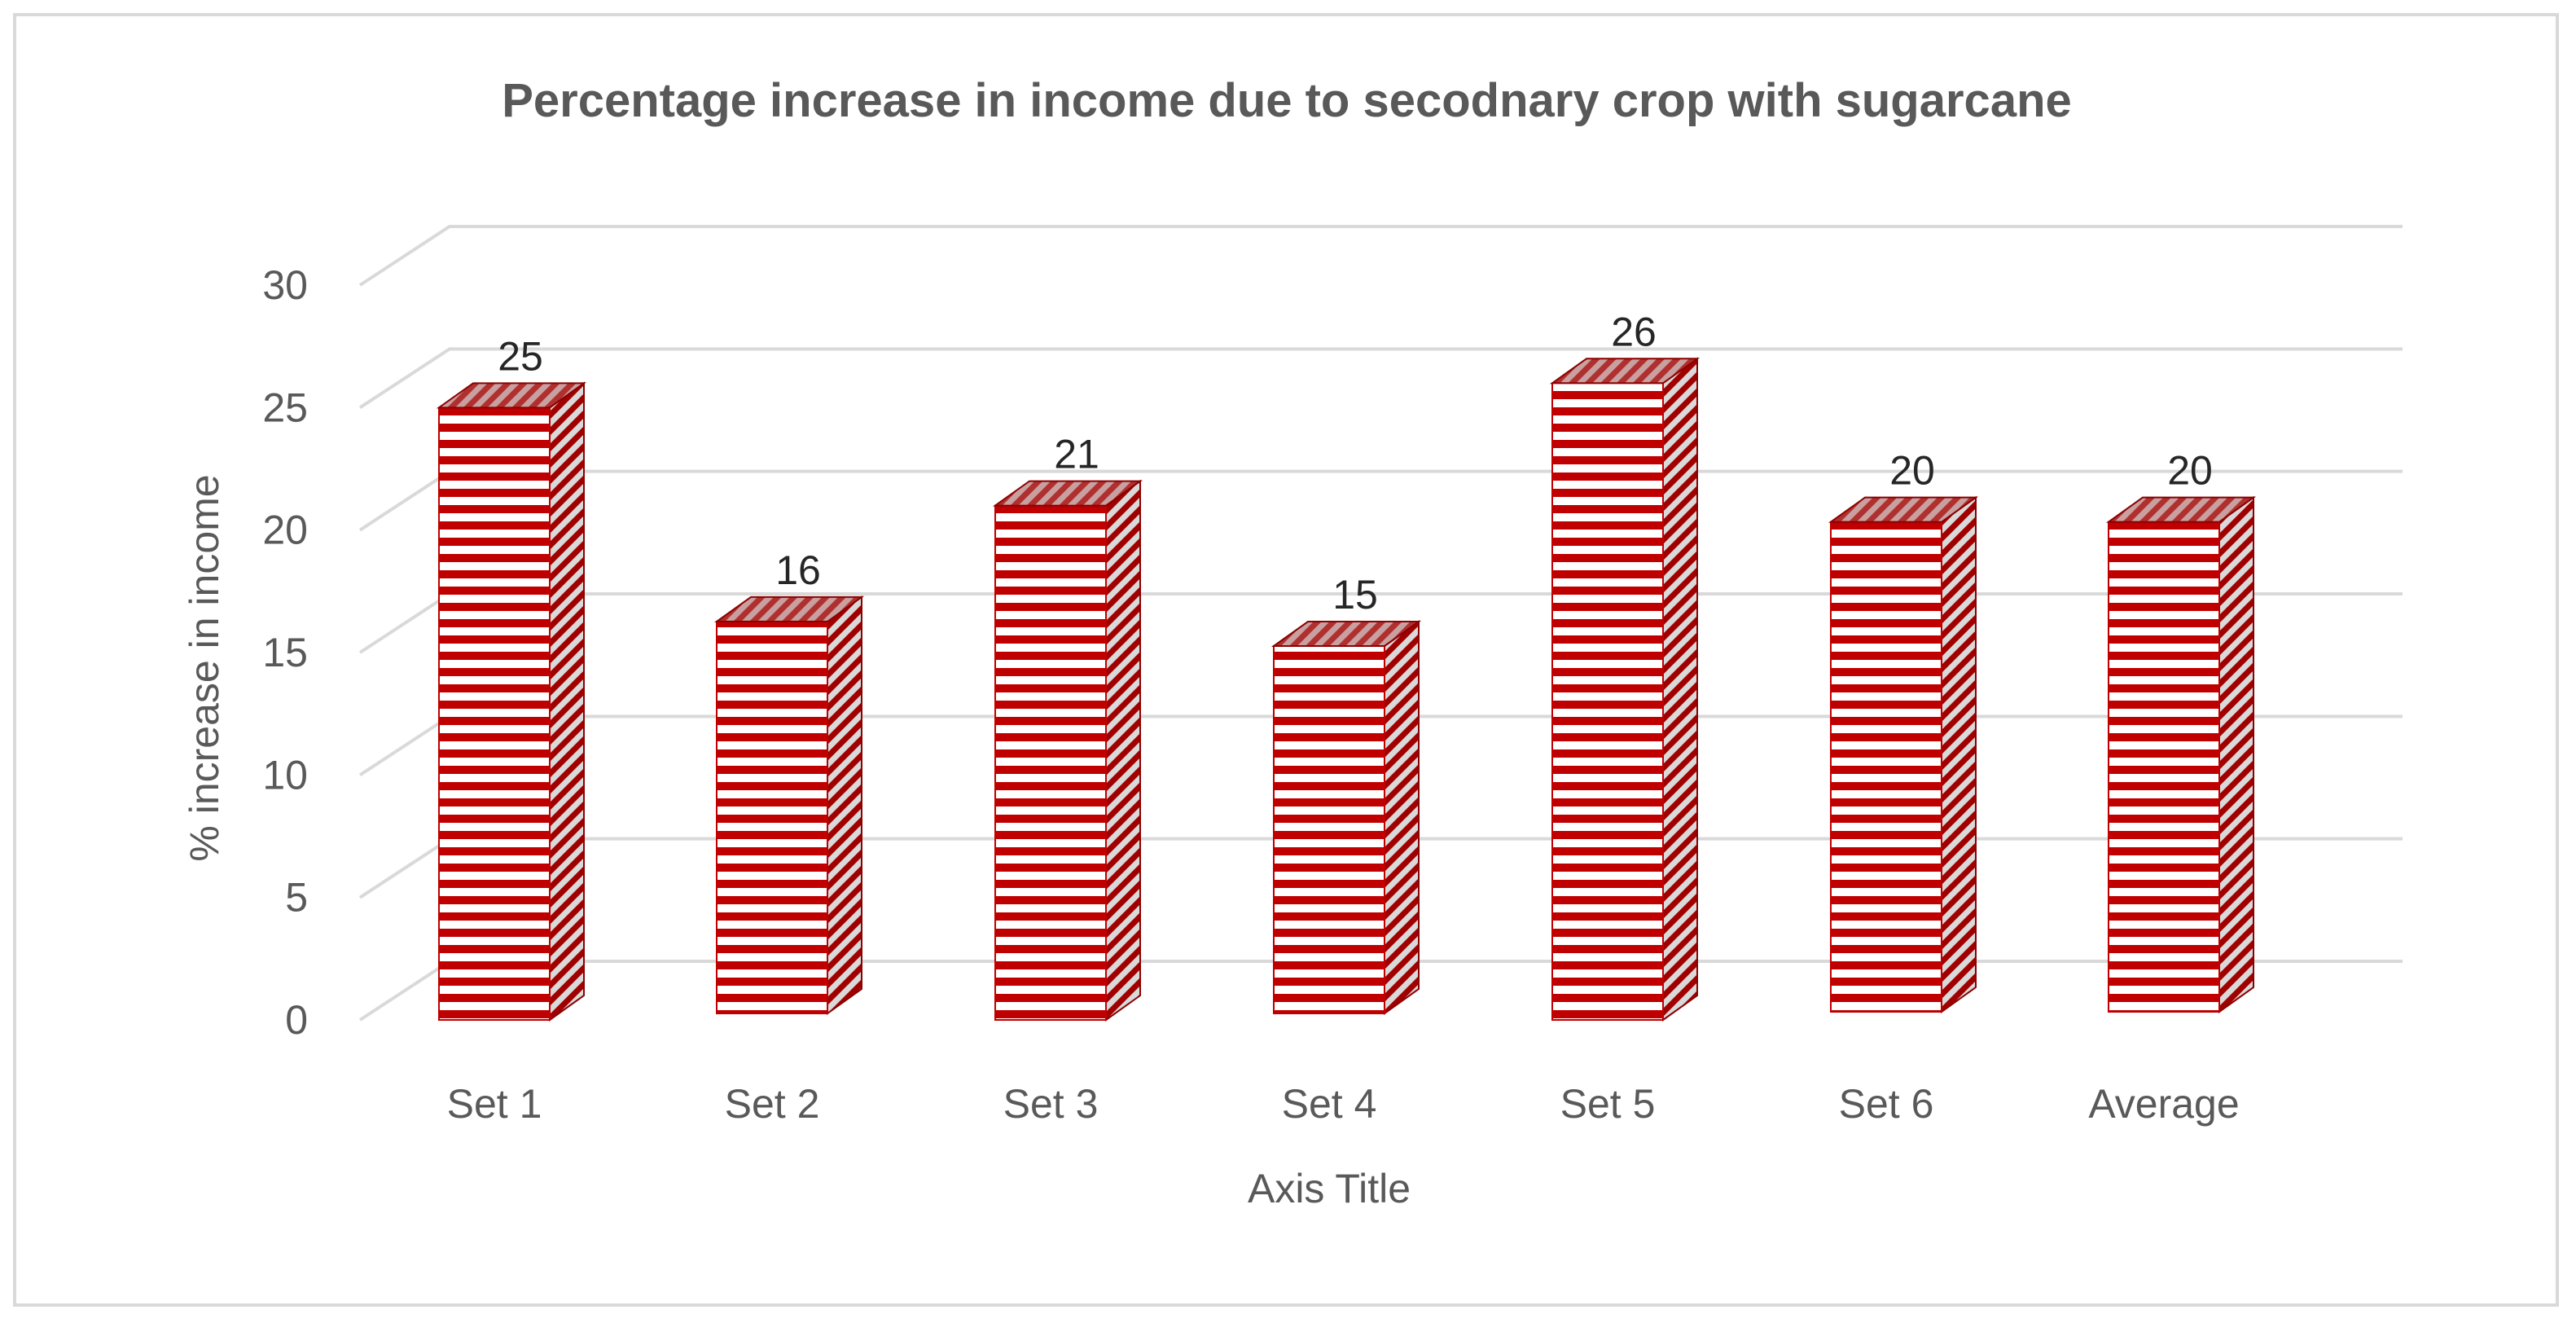 Image resolution: width=2576 pixels, height=1323 pixels. What do you see at coordinates (1076, 455) in the screenshot?
I see `data-label: 21` at bounding box center [1076, 455].